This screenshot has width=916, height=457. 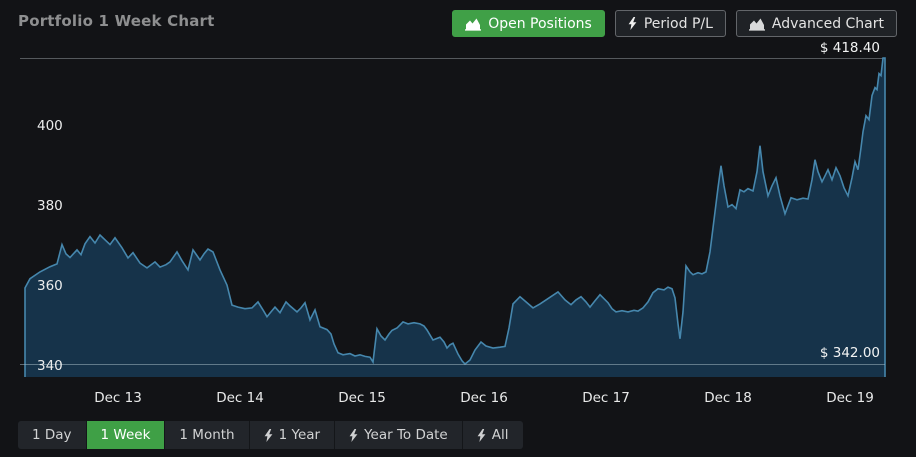 What do you see at coordinates (540, 23) in the screenshot?
I see `header-button-label: Open Positions` at bounding box center [540, 23].